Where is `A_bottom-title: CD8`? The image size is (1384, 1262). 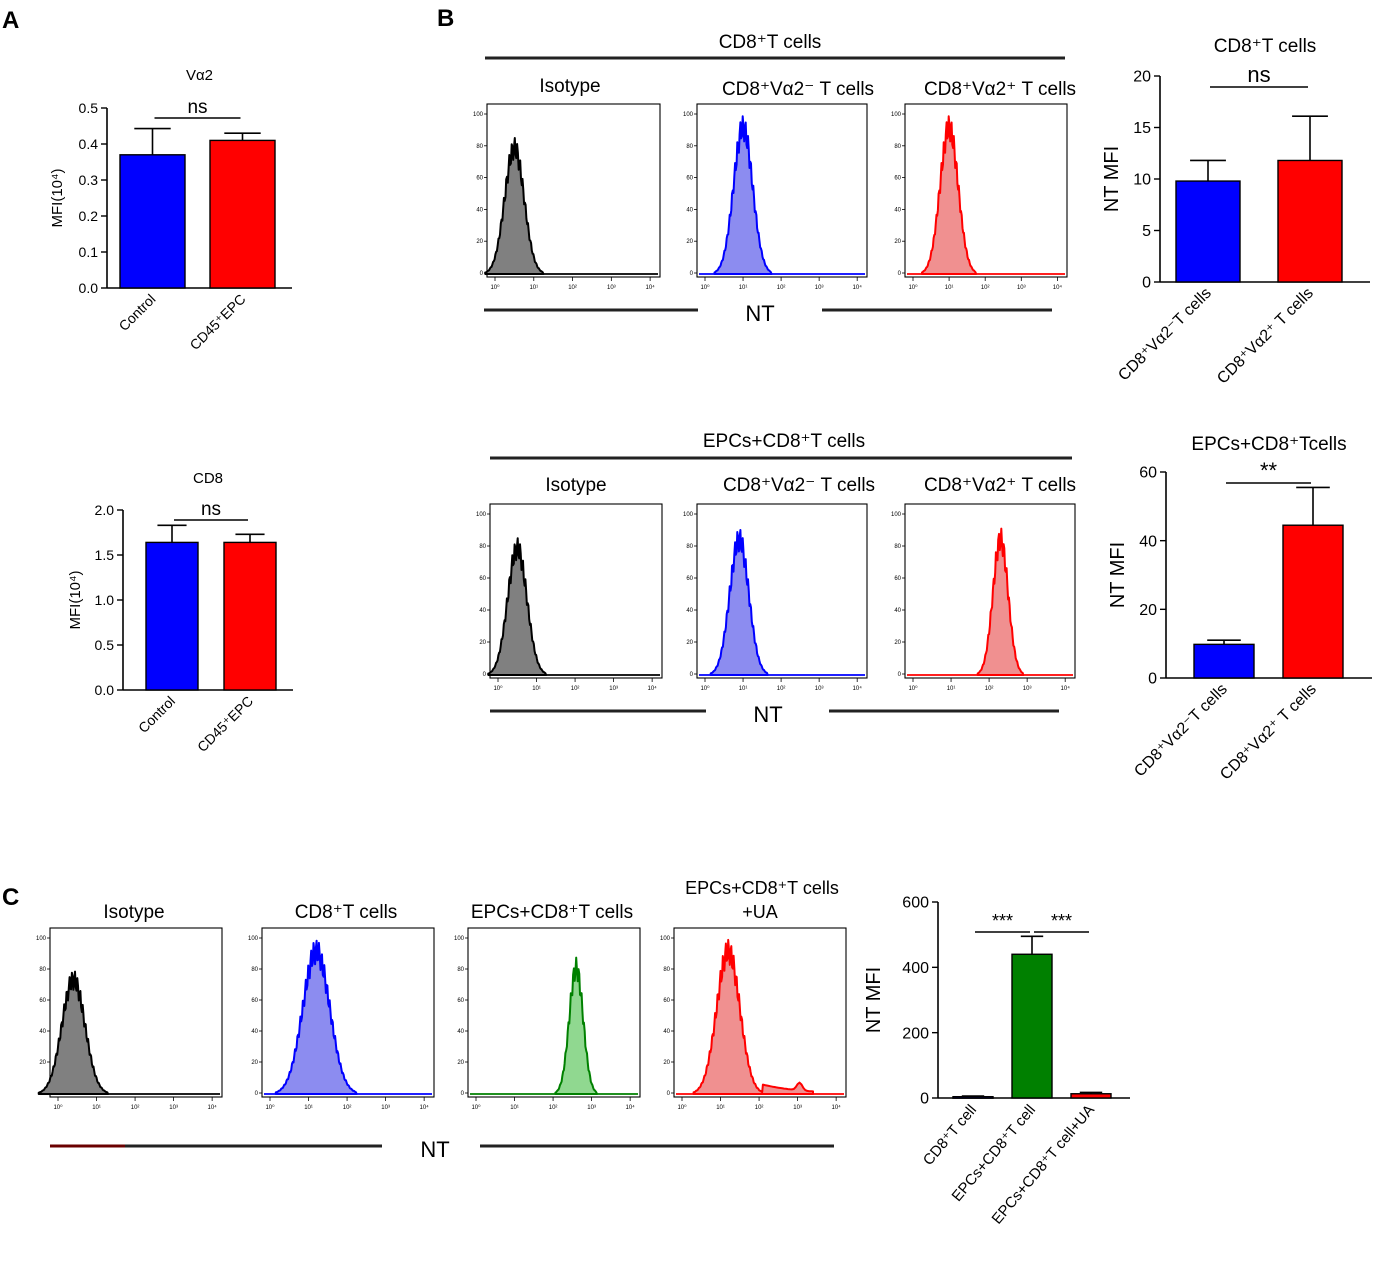 A_bottom-title: CD8 is located at coordinates (208, 478).